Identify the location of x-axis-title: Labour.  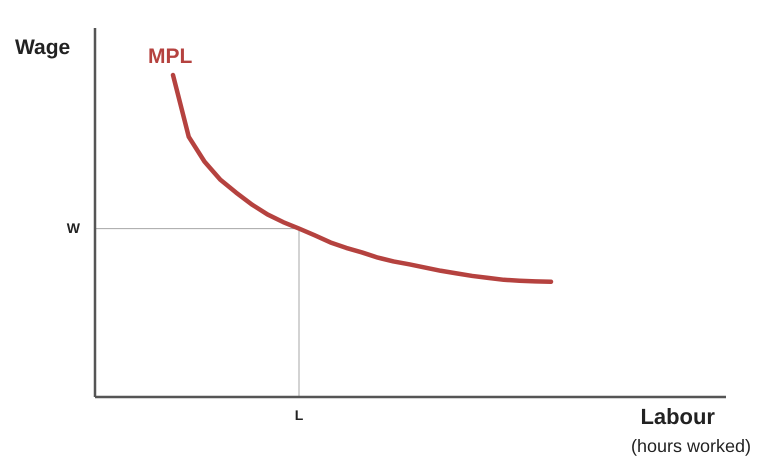
(677, 417).